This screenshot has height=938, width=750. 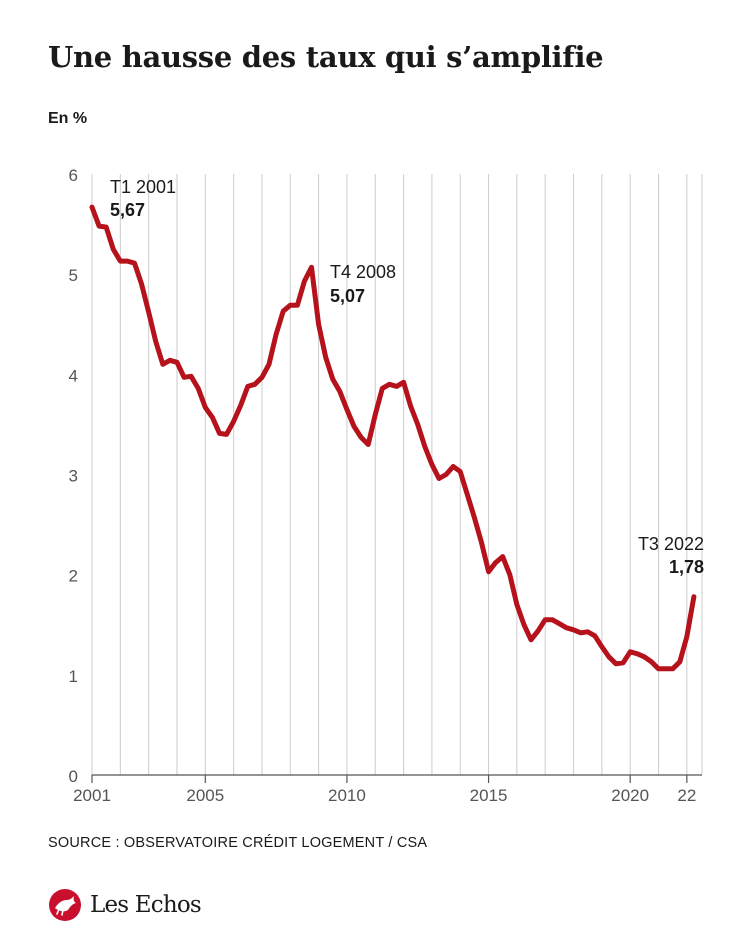 I want to click on y-tick-label-3: 3, so click(x=73, y=476).